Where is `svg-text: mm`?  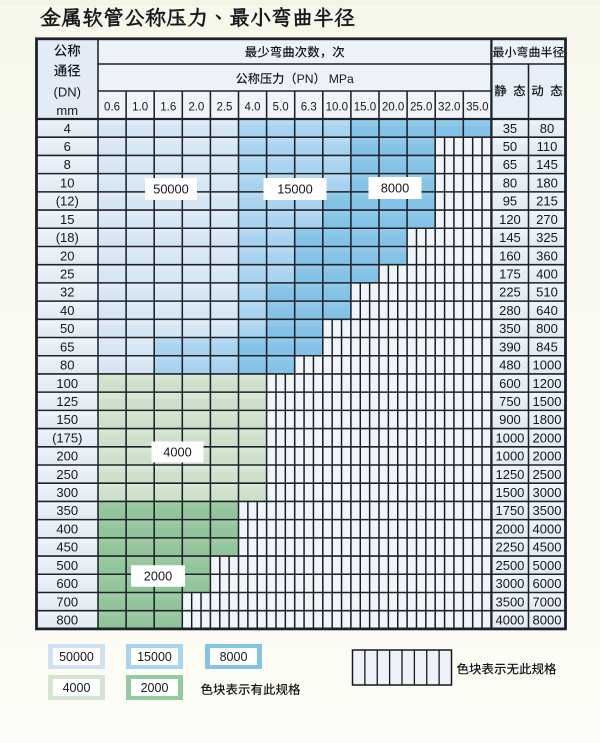
svg-text: mm is located at coordinates (67, 110).